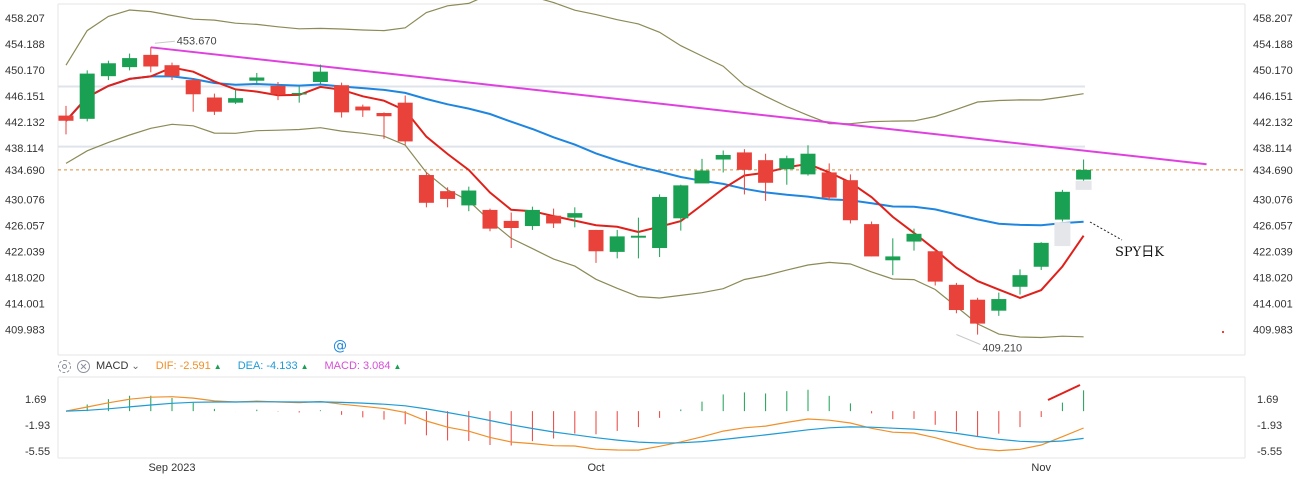  What do you see at coordinates (25, 123) in the screenshot?
I see `price-tick-left: 442.132` at bounding box center [25, 123].